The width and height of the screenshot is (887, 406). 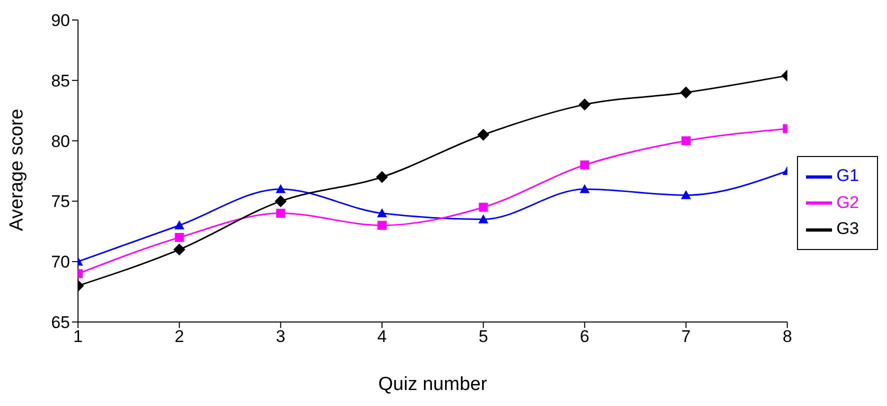 I want to click on y-tick-label: 90, so click(x=60, y=20).